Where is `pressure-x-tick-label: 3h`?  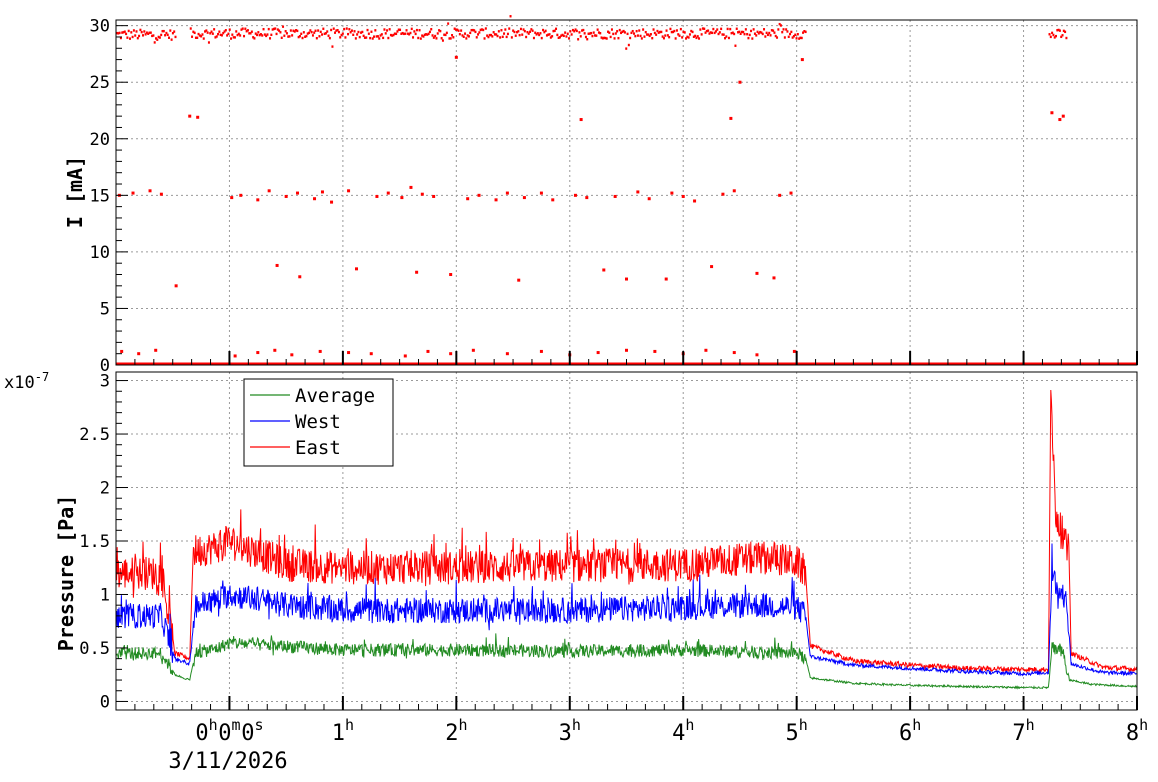 pressure-x-tick-label: 3h is located at coordinates (570, 731).